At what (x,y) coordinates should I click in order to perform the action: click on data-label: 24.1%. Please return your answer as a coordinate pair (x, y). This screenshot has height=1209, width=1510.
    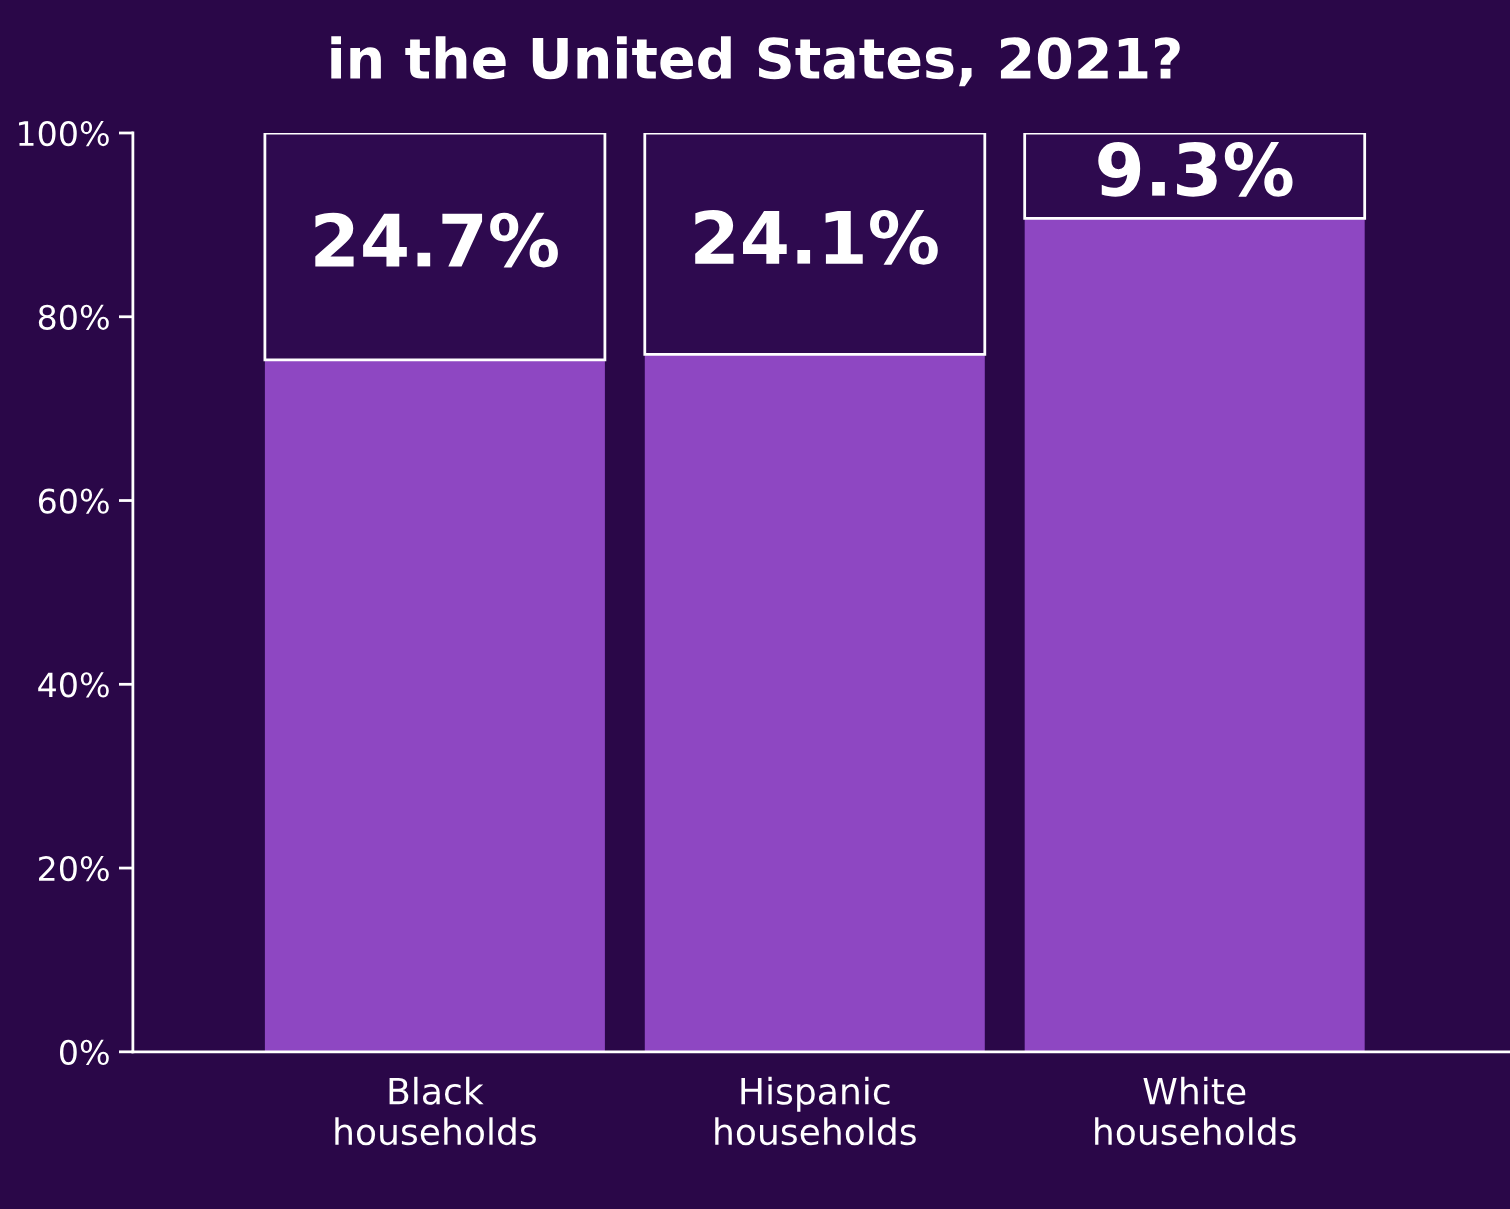
    Looking at the image, I should click on (816, 237).